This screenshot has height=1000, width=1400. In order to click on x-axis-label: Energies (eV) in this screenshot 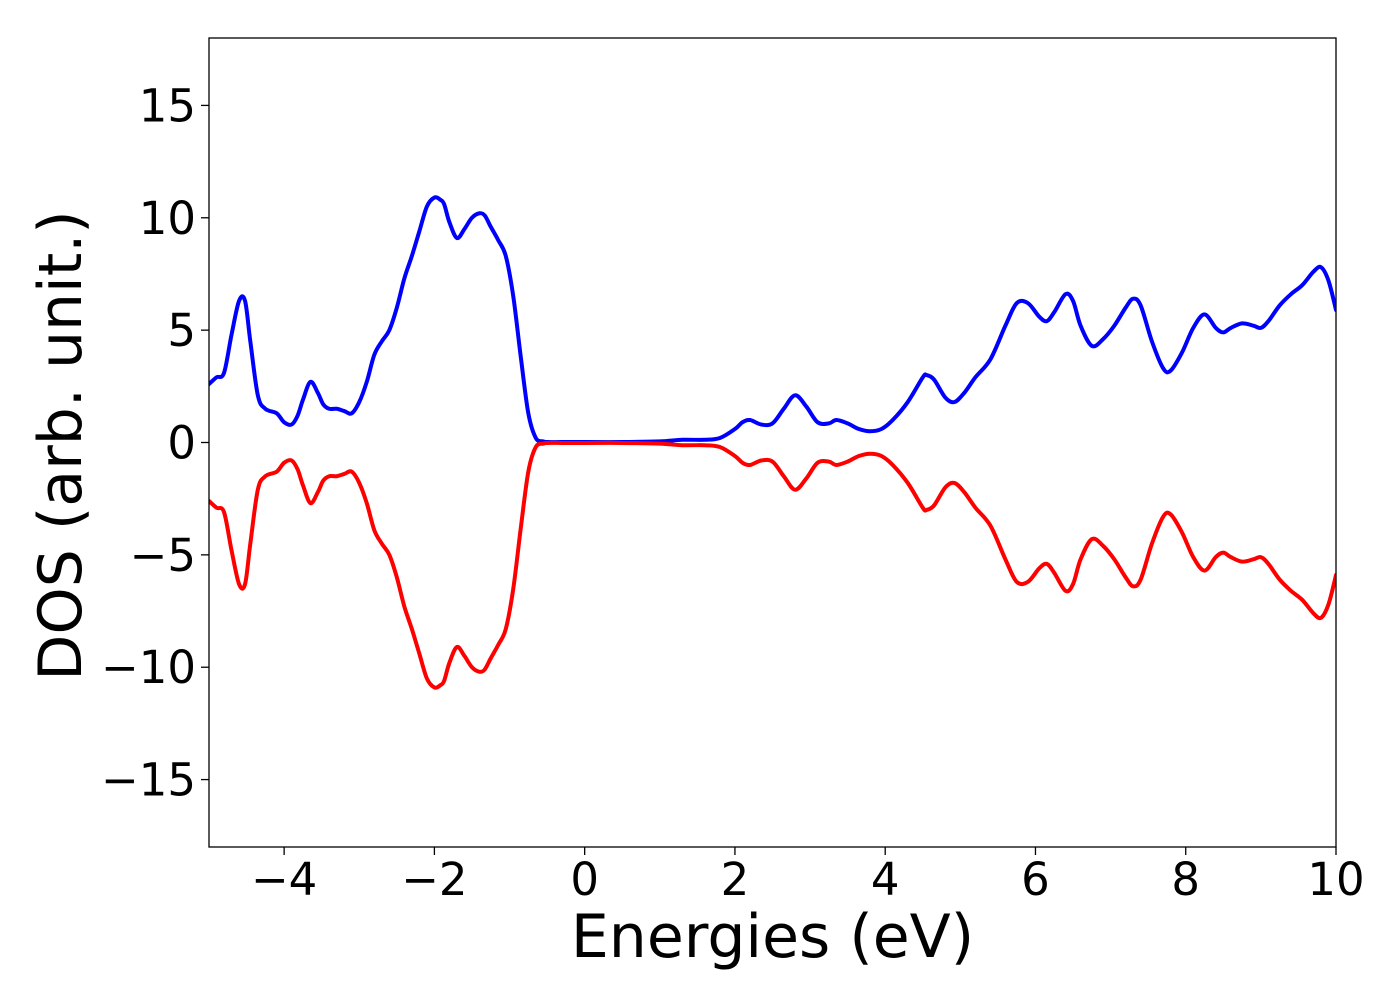, I will do `click(772, 937)`.